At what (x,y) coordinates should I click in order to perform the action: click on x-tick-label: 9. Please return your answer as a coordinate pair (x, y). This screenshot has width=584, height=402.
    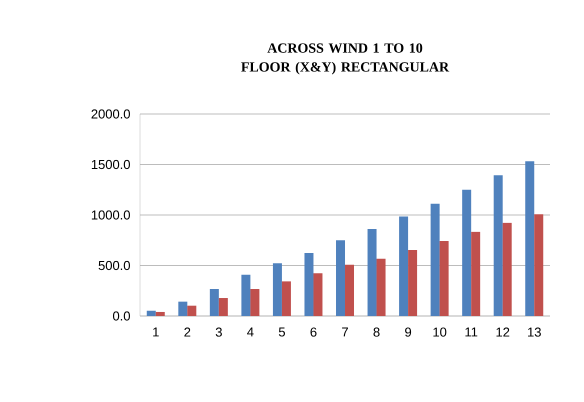
    Looking at the image, I should click on (408, 332).